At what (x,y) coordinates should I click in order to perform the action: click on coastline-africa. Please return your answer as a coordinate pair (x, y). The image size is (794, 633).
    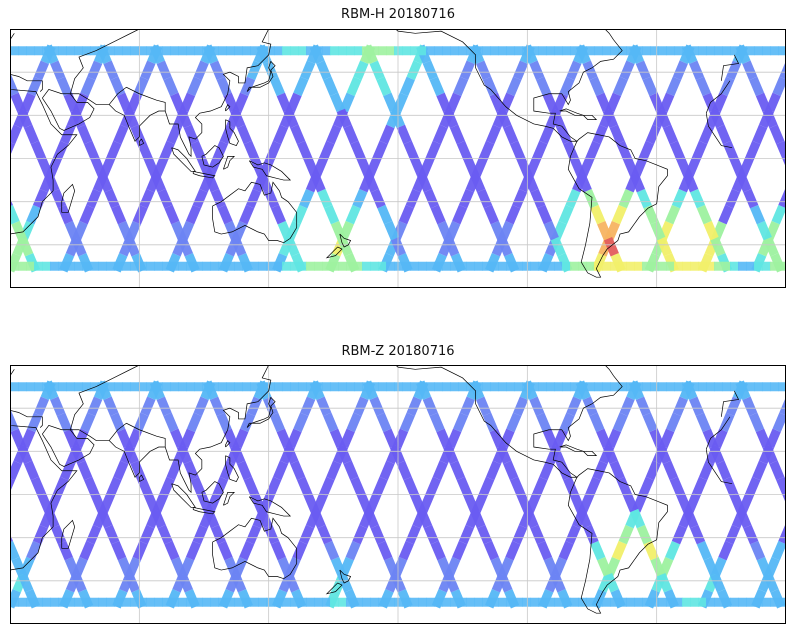
    Looking at the image, I should click on (719, 467).